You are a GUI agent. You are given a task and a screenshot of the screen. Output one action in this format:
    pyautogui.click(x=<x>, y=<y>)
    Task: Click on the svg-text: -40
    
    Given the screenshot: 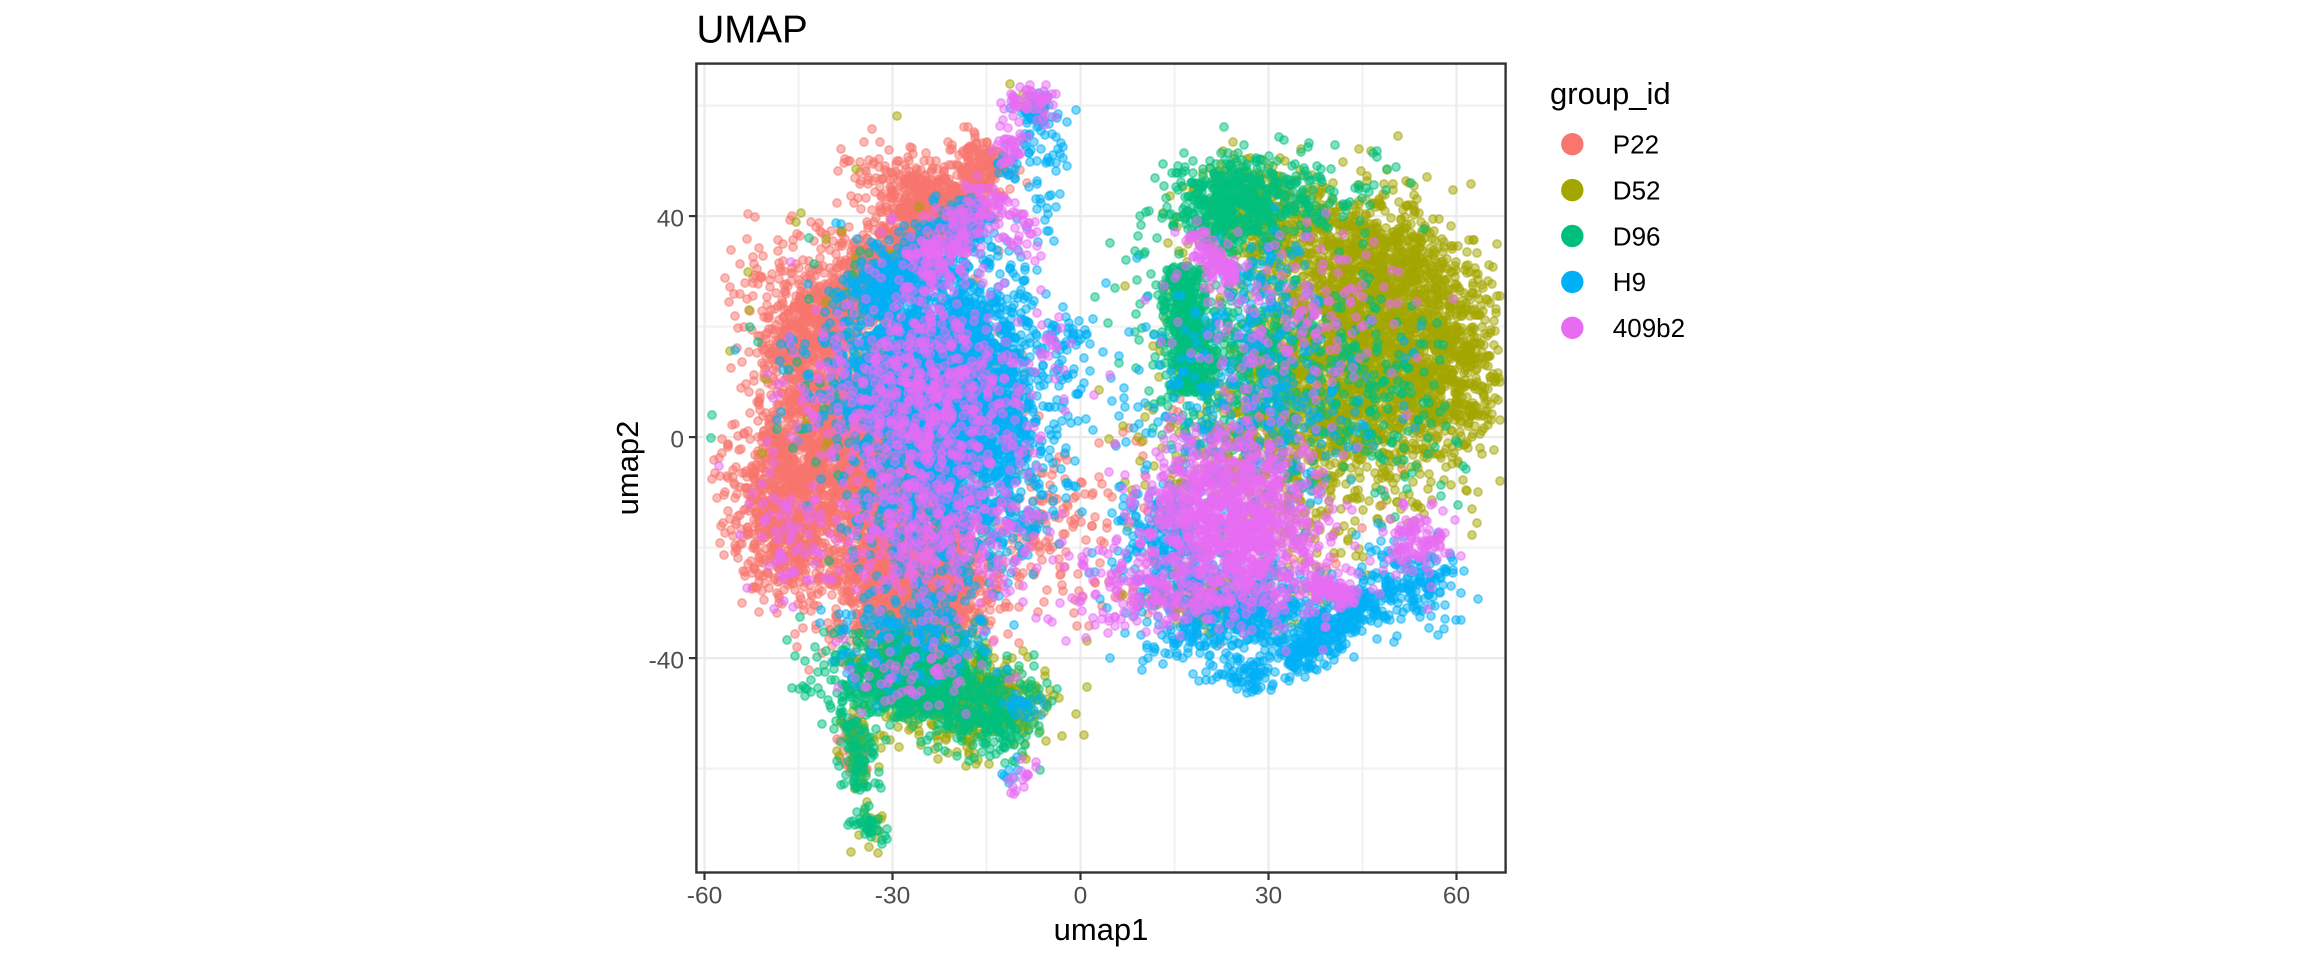 What is the action you would take?
    pyautogui.click(x=666, y=660)
    